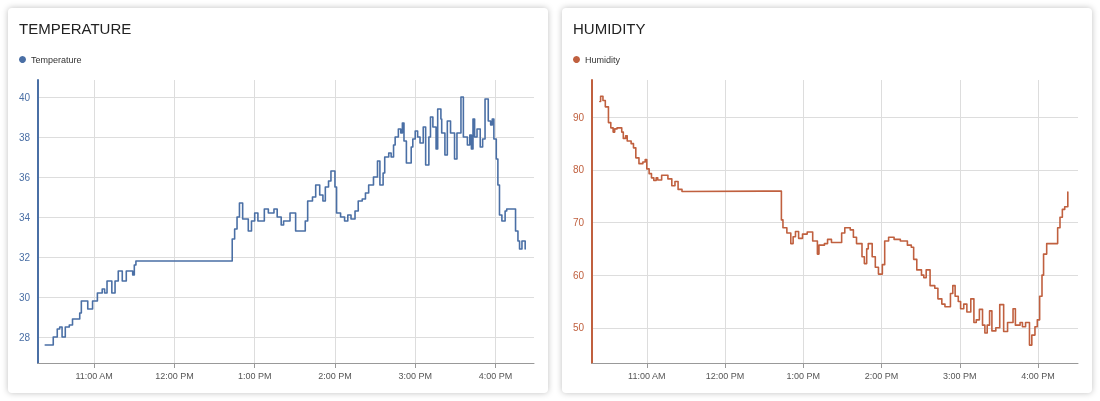 The image size is (1100, 401). What do you see at coordinates (24, 97) in the screenshot?
I see `y-tick-label: 40` at bounding box center [24, 97].